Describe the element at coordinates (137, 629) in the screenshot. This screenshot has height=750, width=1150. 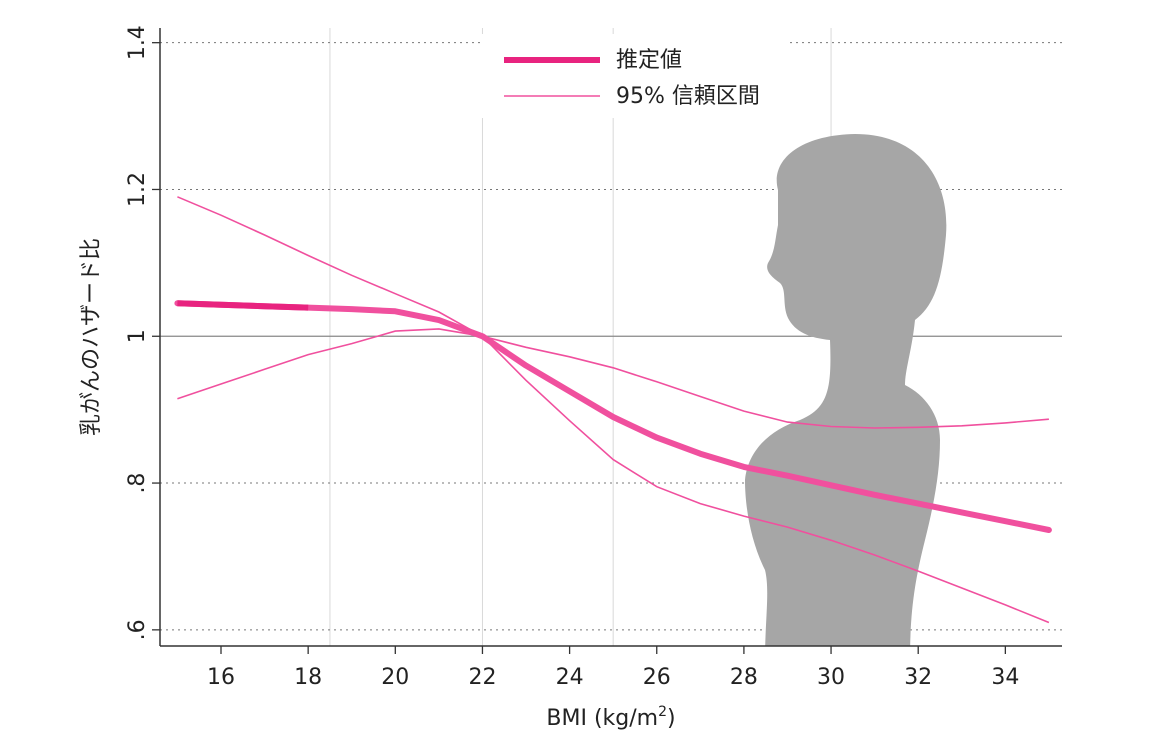
I see `y-tick-label-0: .6` at that location.